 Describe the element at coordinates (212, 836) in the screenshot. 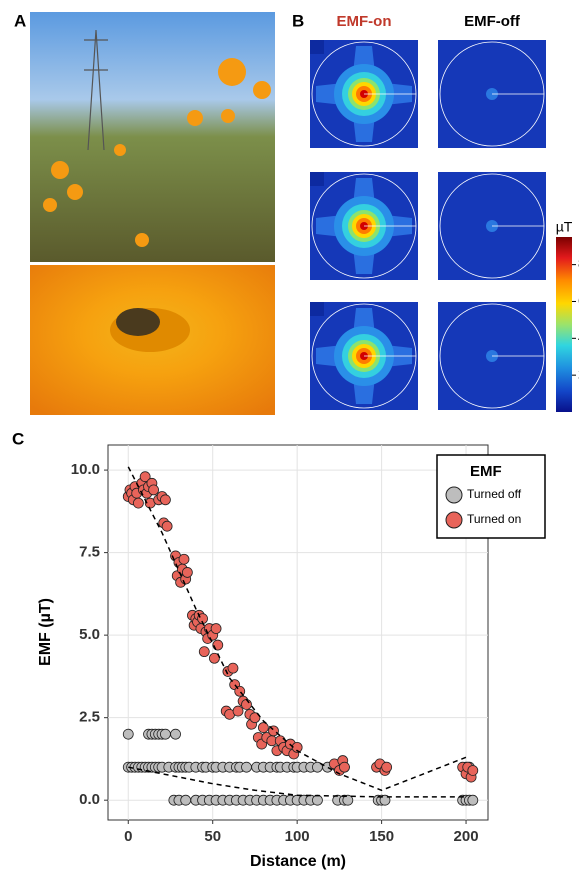

I see `x-tick-label: 50` at that location.